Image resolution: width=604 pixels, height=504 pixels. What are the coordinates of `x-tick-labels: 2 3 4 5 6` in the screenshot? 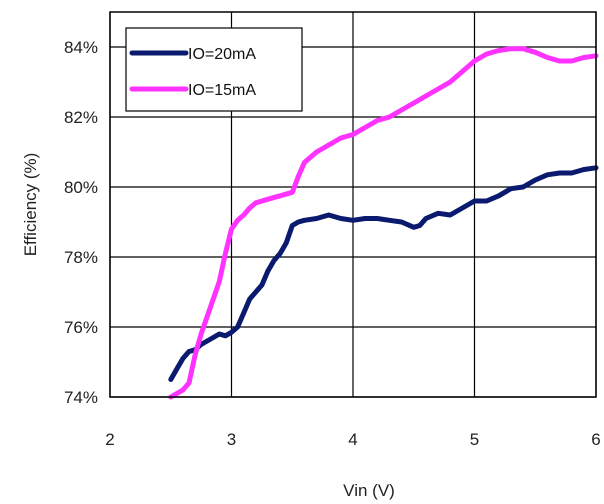 It's located at (352, 439).